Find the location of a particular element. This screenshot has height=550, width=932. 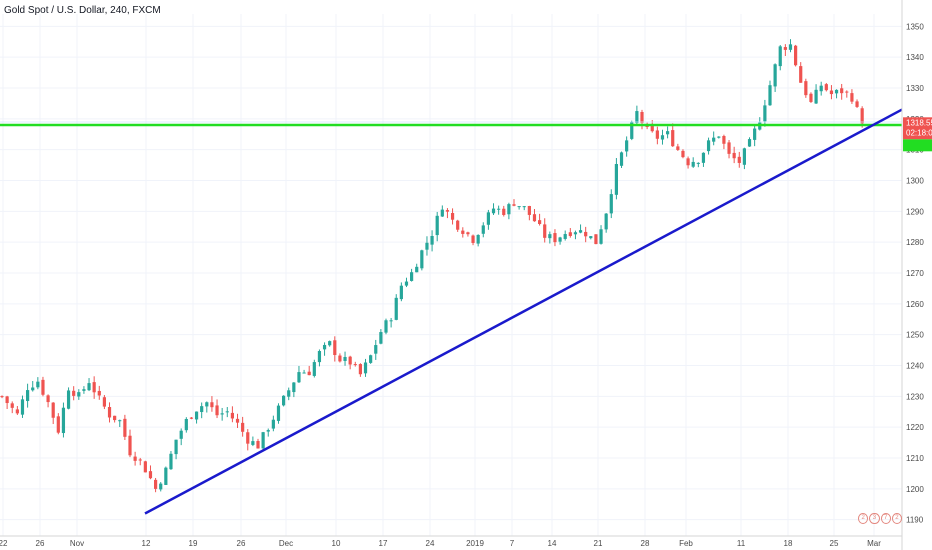

time-tick-label: 24 is located at coordinates (430, 543).